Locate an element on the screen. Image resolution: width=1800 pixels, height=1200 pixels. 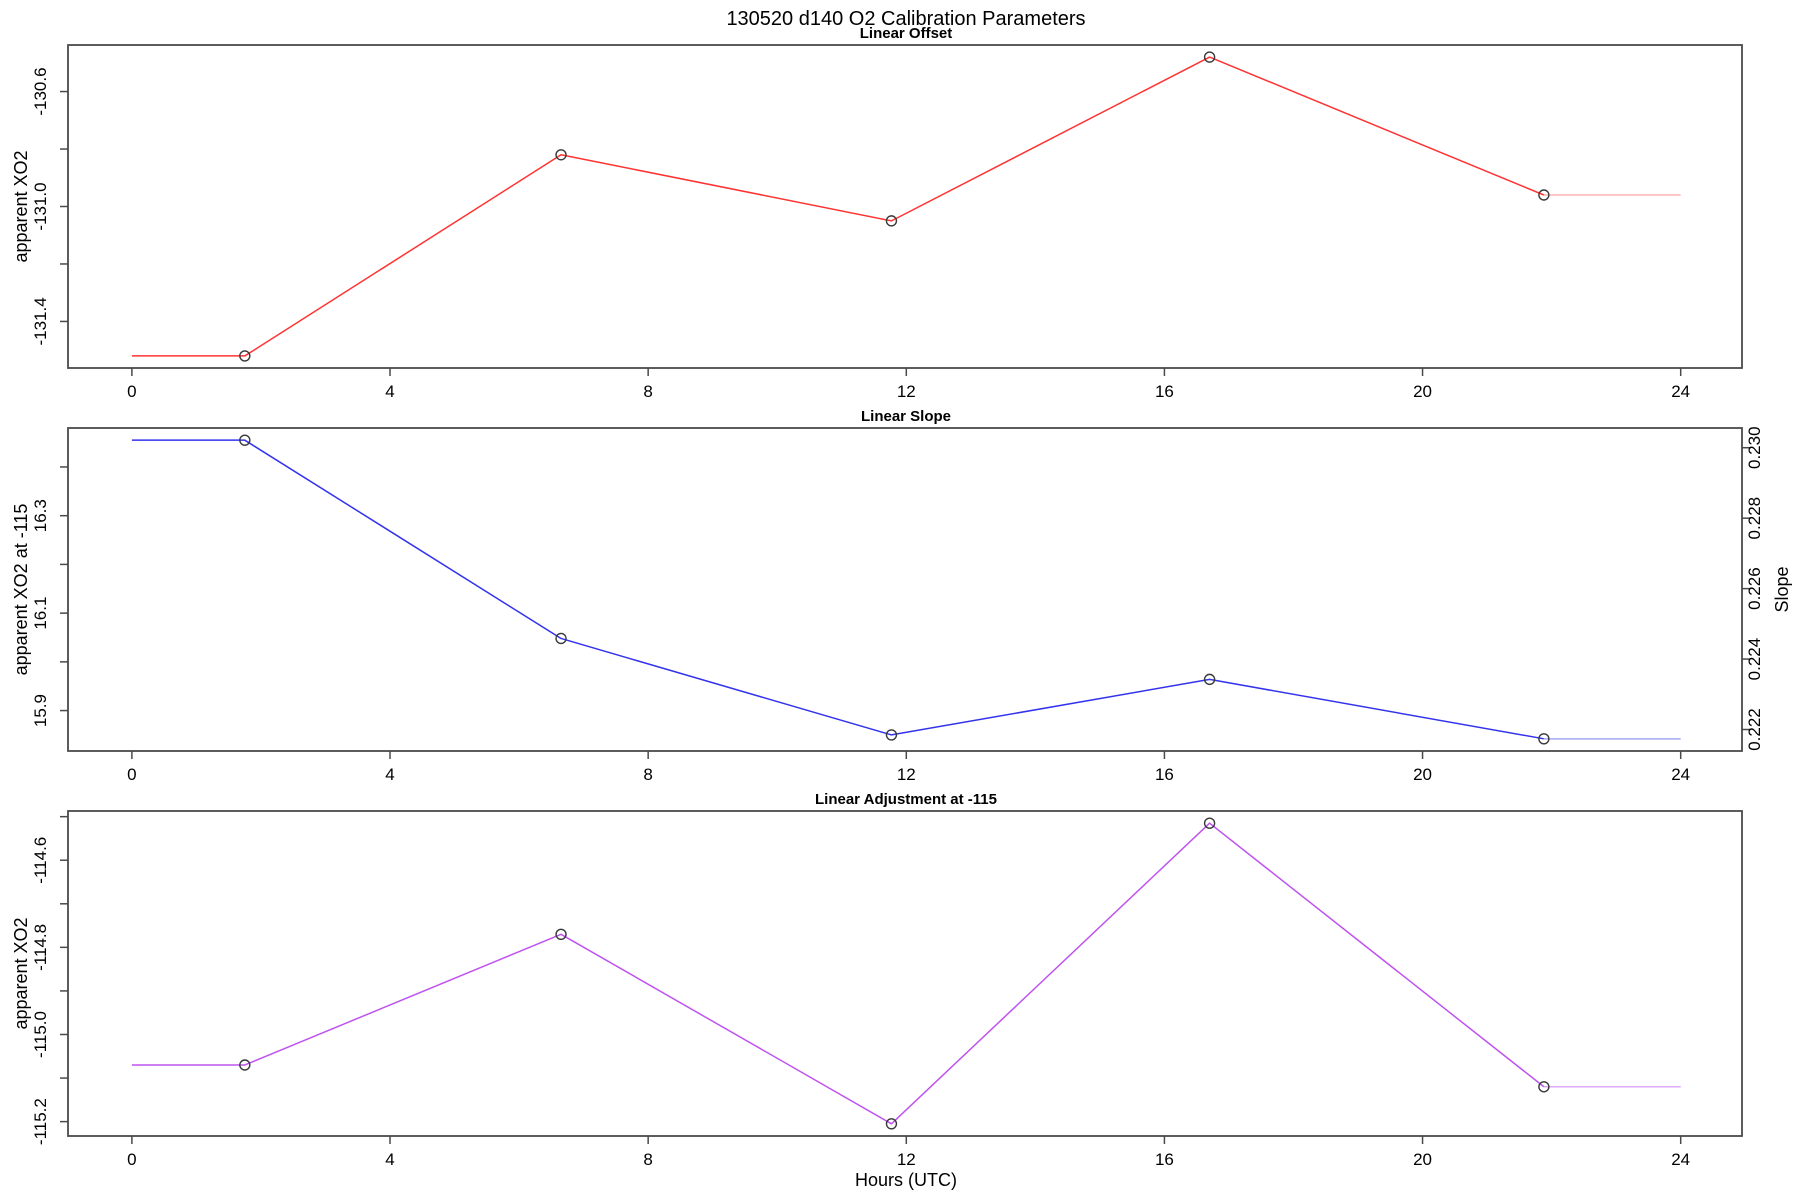
panel-3-y-axis-label: apparent XO2 is located at coordinates (21, 973).